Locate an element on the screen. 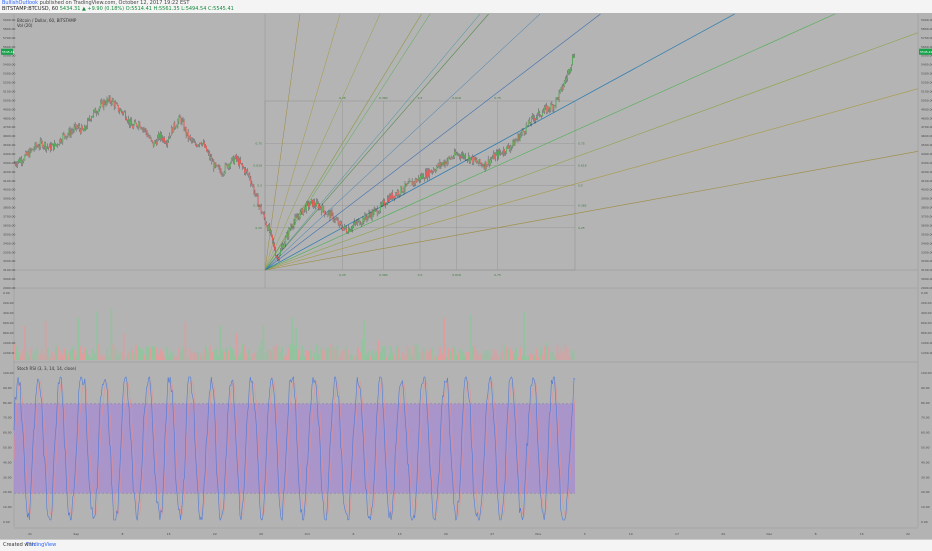  price-tick-right: 3800.00 is located at coordinates (926, 208).